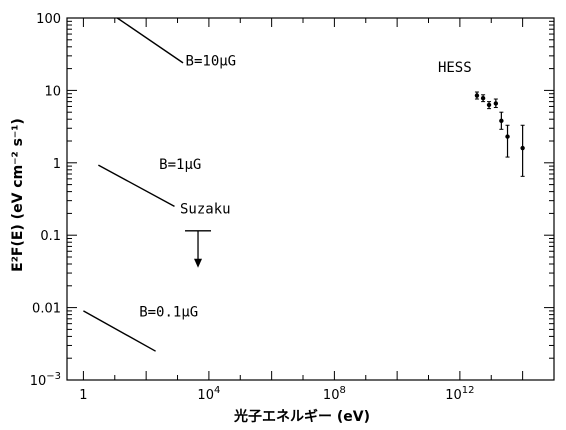  I want to click on annotation-label: B=10μG, so click(211, 62).